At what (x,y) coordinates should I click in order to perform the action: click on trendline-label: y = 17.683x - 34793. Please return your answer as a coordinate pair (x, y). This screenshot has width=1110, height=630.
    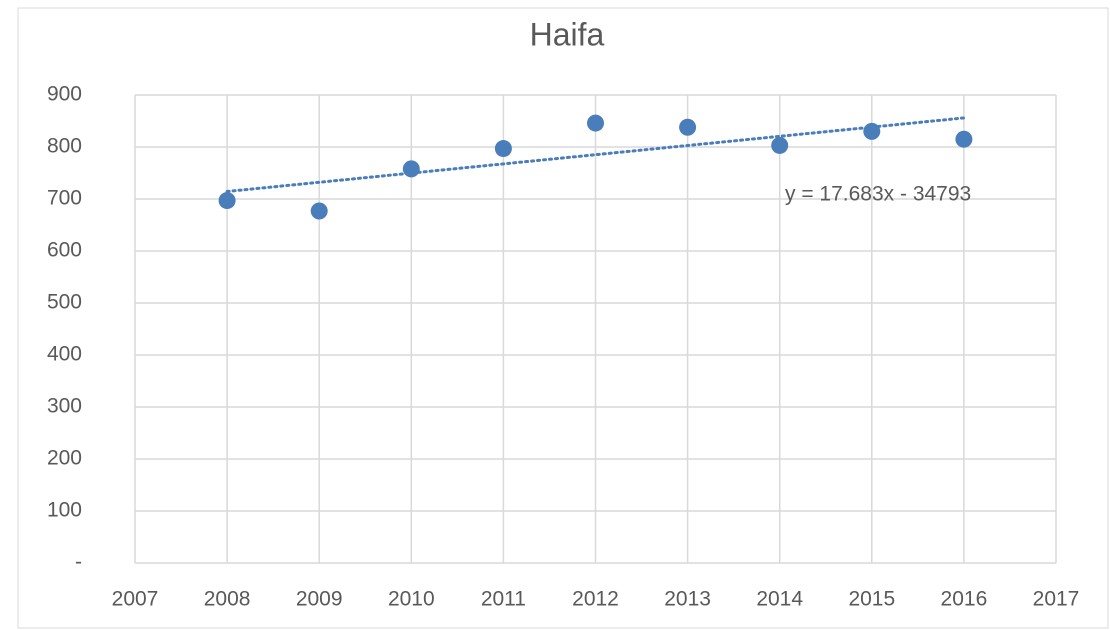
    Looking at the image, I should click on (878, 194).